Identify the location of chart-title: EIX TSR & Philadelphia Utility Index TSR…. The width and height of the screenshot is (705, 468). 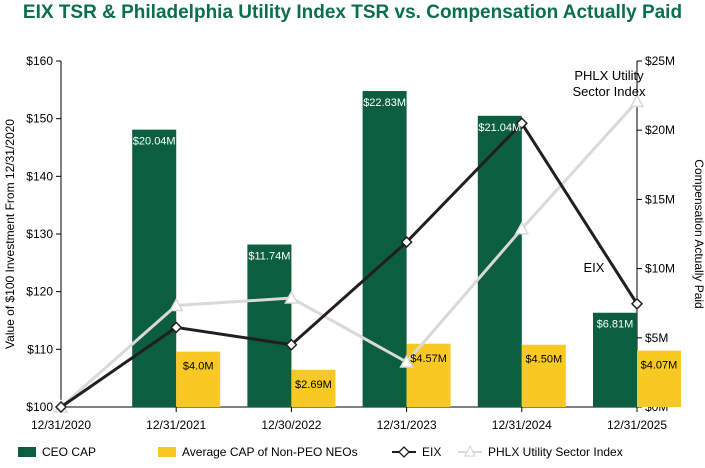
(352, 12).